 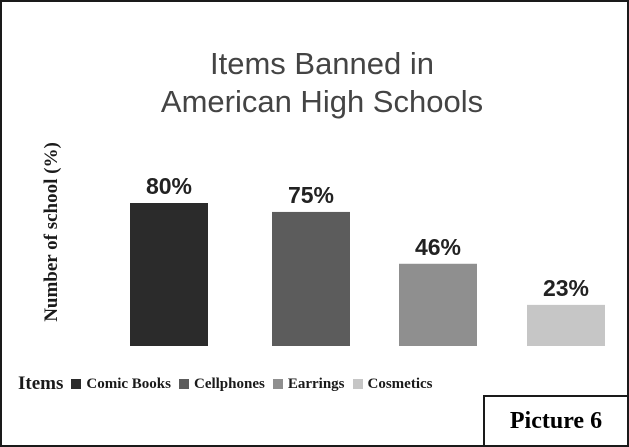 What do you see at coordinates (322, 101) in the screenshot?
I see `chart-title-line-2: American High Schools` at bounding box center [322, 101].